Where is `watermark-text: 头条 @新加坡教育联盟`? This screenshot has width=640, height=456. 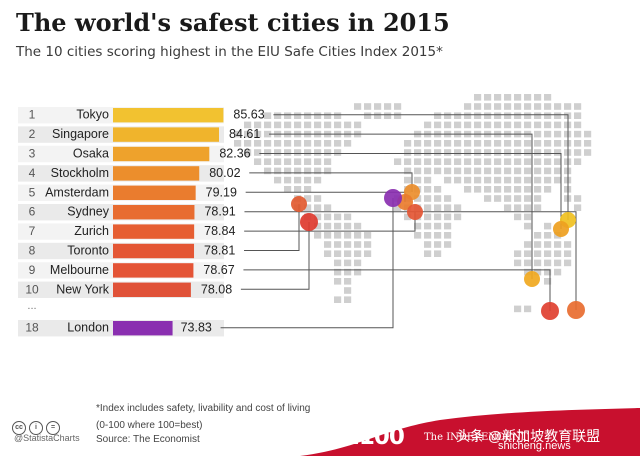 watermark-text: 头条 @新加坡教育联盟 is located at coordinates (528, 436).